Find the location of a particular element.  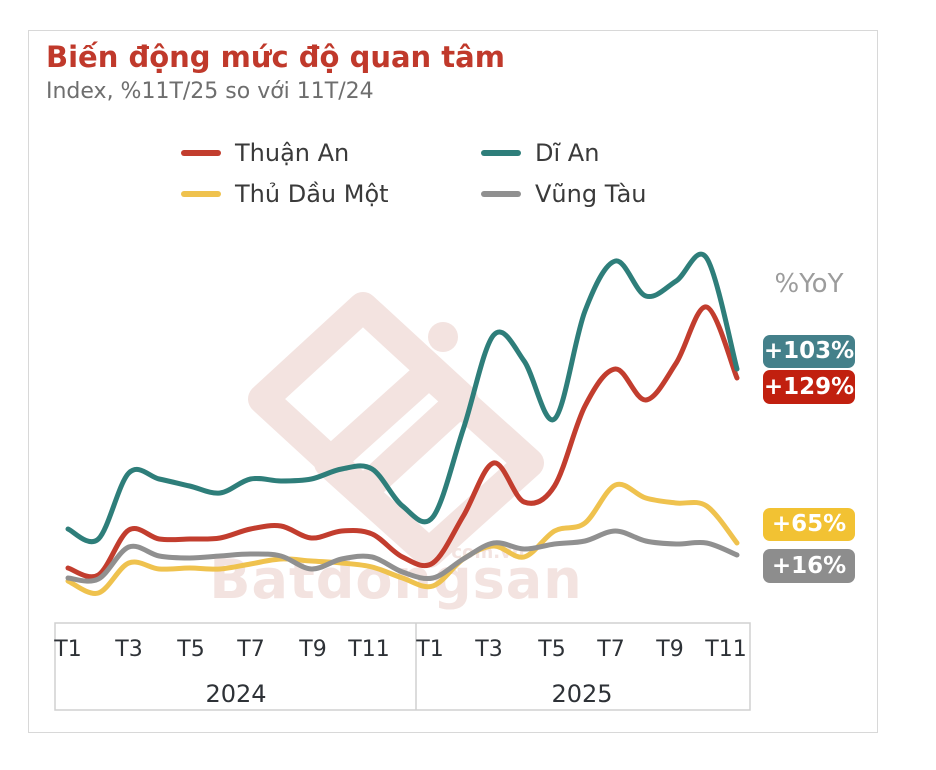

yoy-badge-di-an: +103% is located at coordinates (809, 351).